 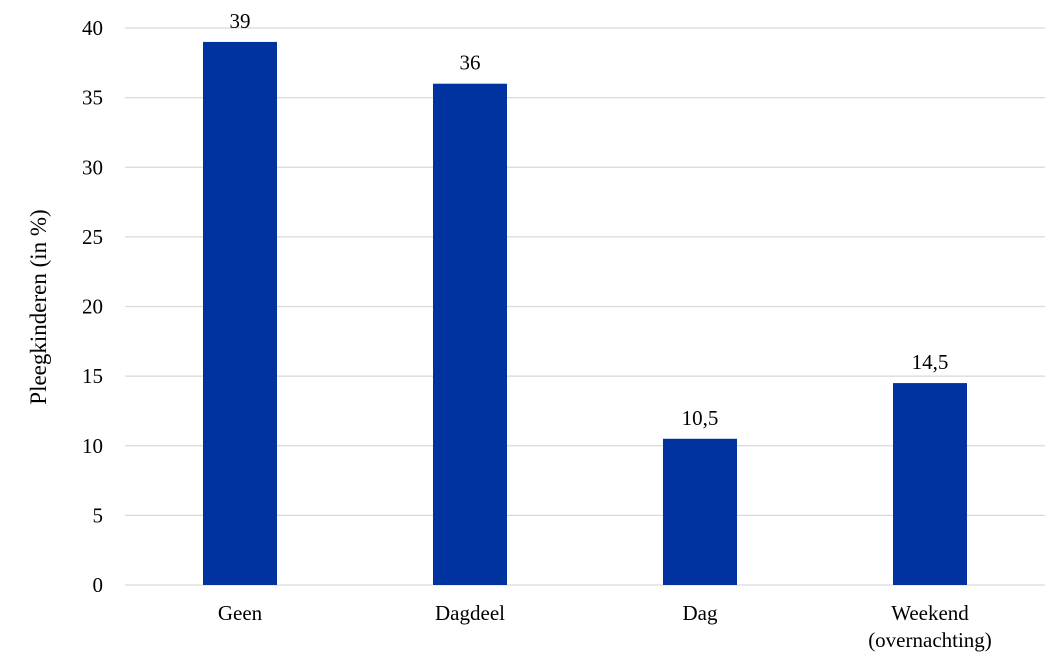 I want to click on x-tick-label: Dag, so click(x=700, y=613).